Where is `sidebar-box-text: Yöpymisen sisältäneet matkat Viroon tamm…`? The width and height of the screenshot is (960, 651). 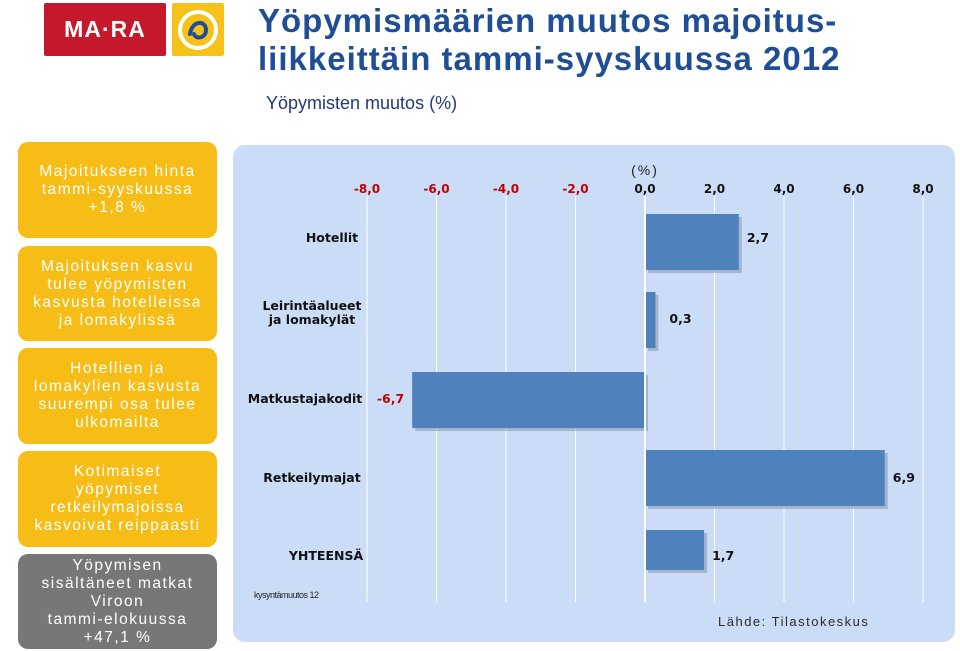 sidebar-box-text: Yöpymisen sisältäneet matkat Viroon tamm… is located at coordinates (117, 601).